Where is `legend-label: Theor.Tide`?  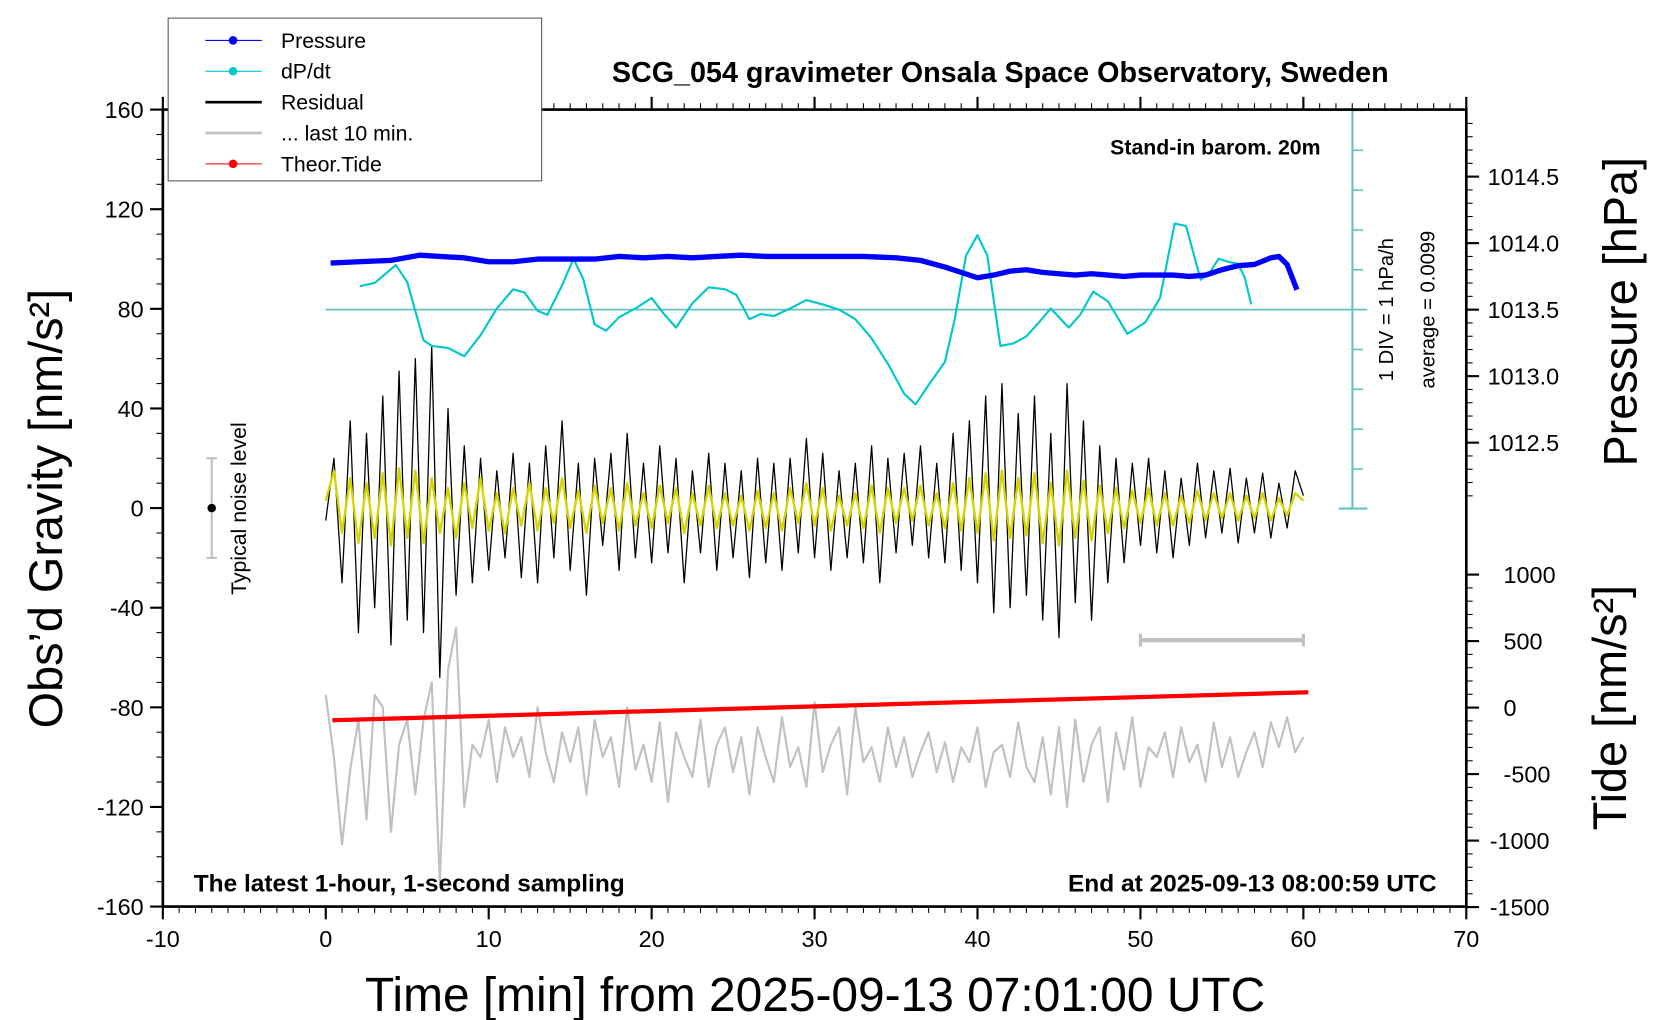
legend-label: Theor.Tide is located at coordinates (331, 164).